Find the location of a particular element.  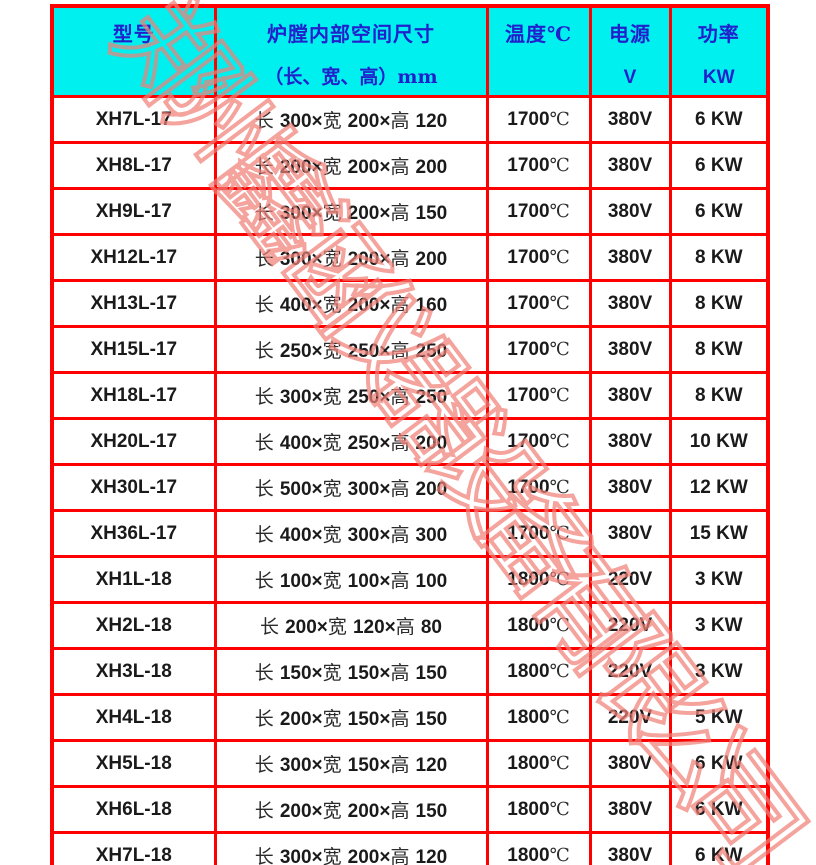

dimensions-cell: 长 100×宽 100×高 100 is located at coordinates (351, 579).